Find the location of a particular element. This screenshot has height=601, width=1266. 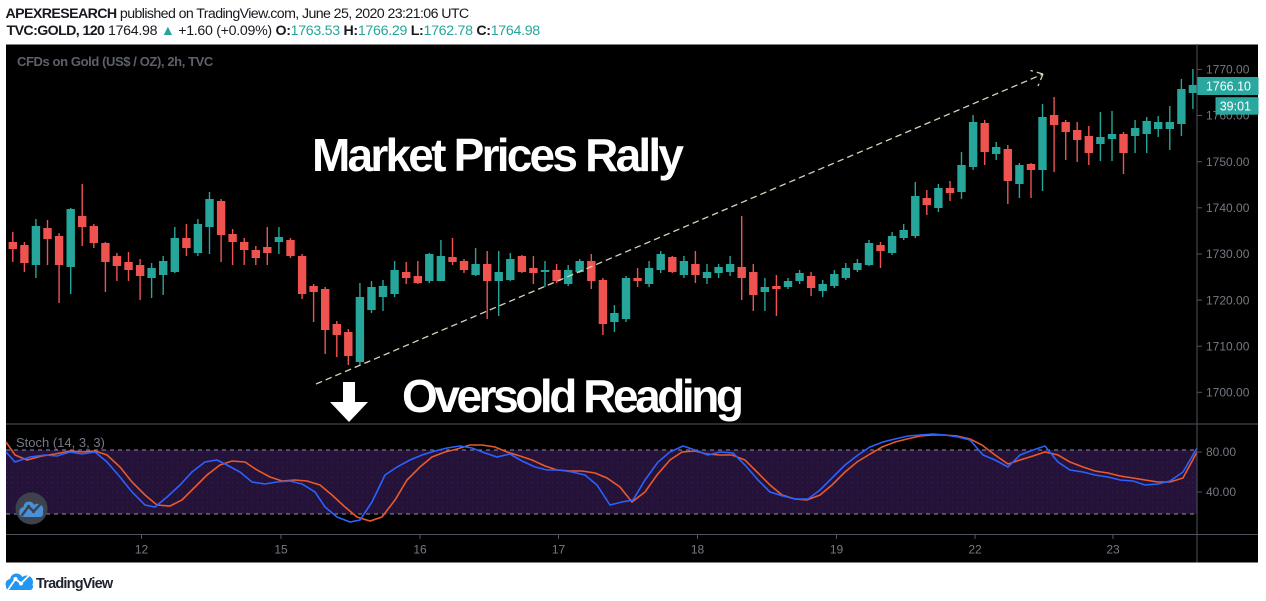

svg-text: 1700.00 is located at coordinates (1228, 393).